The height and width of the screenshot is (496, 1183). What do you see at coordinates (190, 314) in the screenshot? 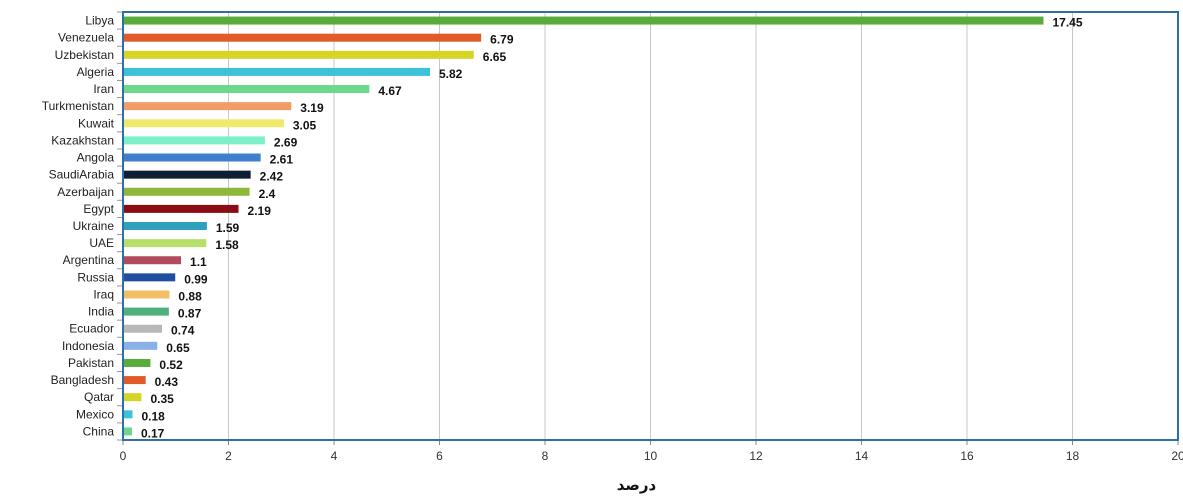
I see `value-label: 0.87` at bounding box center [190, 314].